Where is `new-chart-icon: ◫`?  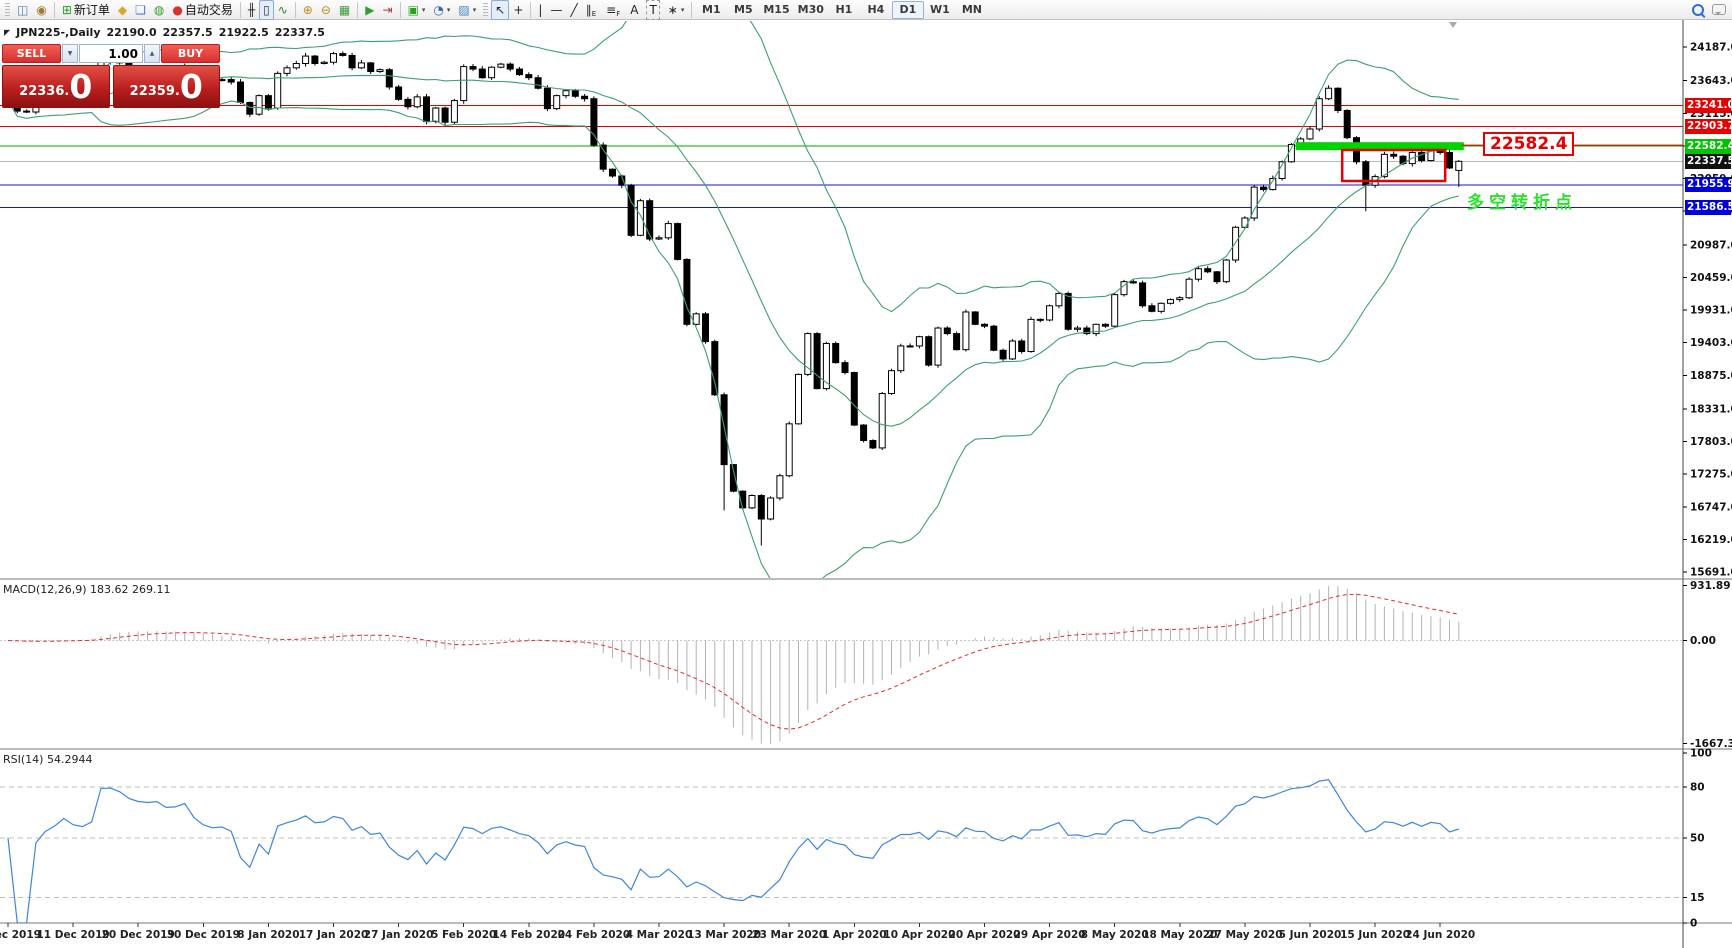
new-chart-icon: ◫ is located at coordinates (23, 9).